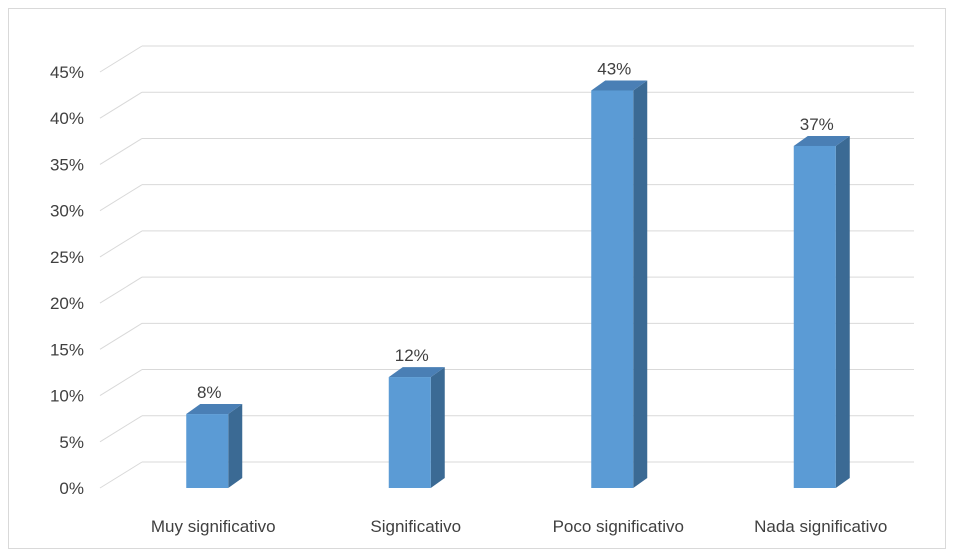  I want to click on x-category-label: Nada significativo, so click(820, 526).